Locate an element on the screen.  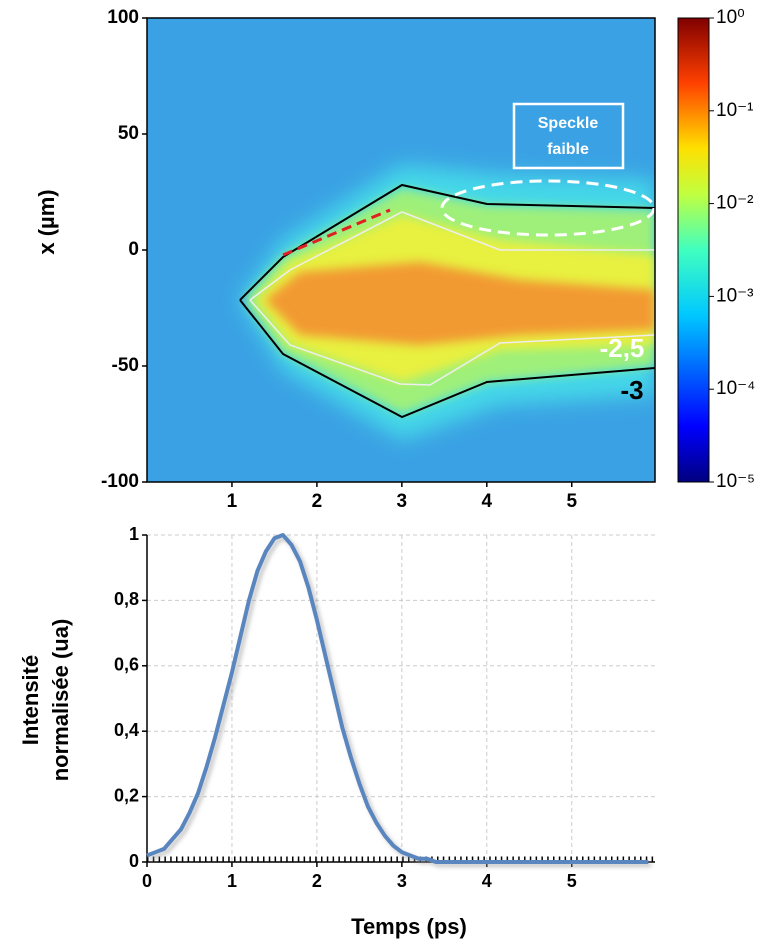
y-tick-label: 0,2 is located at coordinates (126, 795).